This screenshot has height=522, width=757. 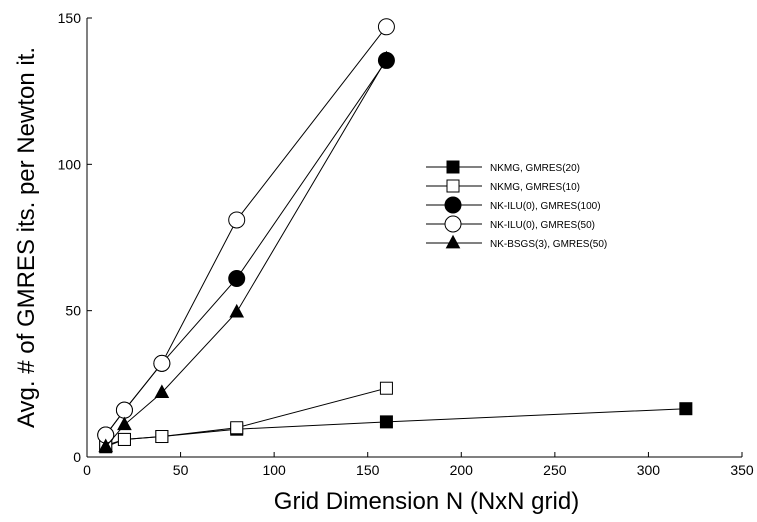 I want to click on legend-label: NK-BSGS(3), GMRES(50), so click(x=548, y=244).